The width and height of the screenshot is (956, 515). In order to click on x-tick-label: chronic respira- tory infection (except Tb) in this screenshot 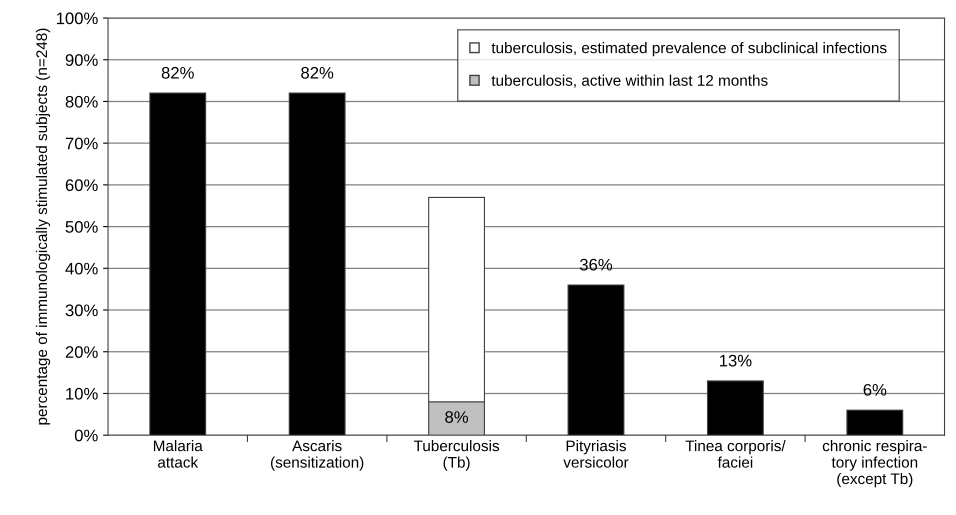, I will do `click(874, 464)`.